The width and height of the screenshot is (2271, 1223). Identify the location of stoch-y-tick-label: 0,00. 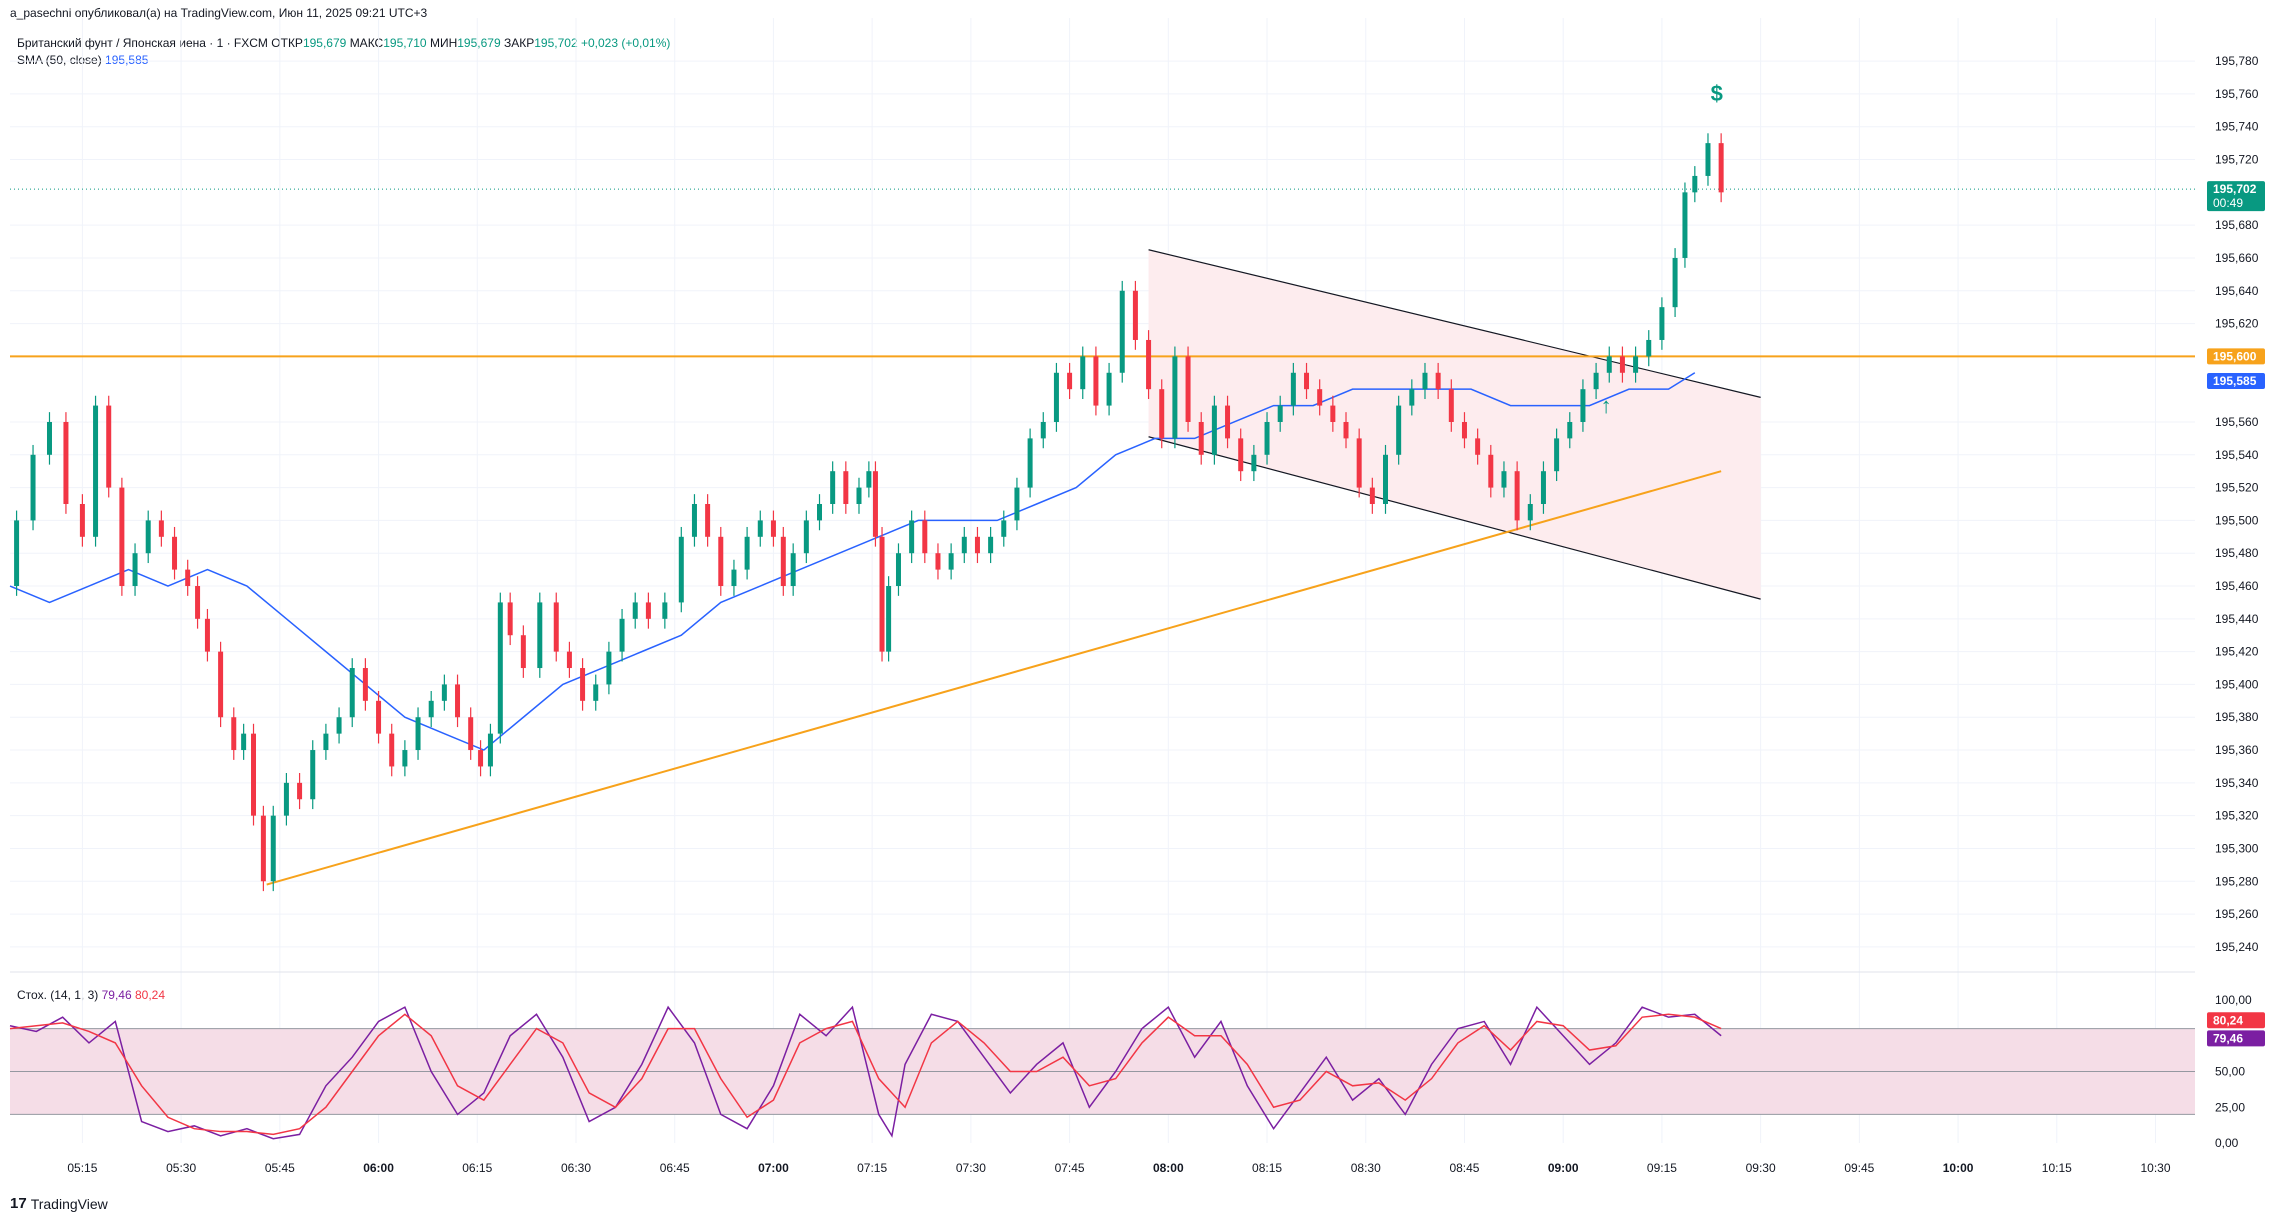
(2227, 1143).